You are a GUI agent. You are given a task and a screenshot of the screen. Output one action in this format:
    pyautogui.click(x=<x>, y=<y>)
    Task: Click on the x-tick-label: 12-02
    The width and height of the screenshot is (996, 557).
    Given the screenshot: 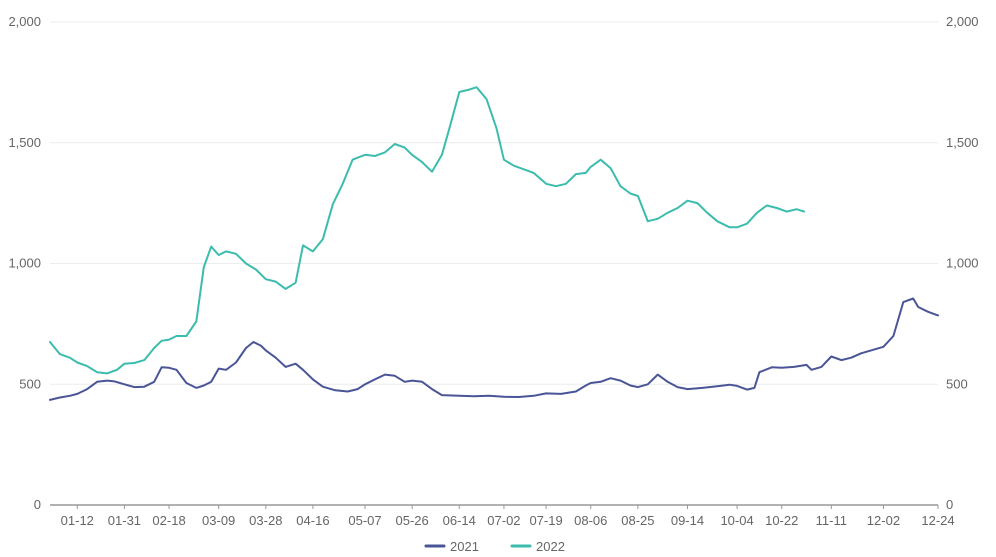 What is the action you would take?
    pyautogui.click(x=883, y=520)
    